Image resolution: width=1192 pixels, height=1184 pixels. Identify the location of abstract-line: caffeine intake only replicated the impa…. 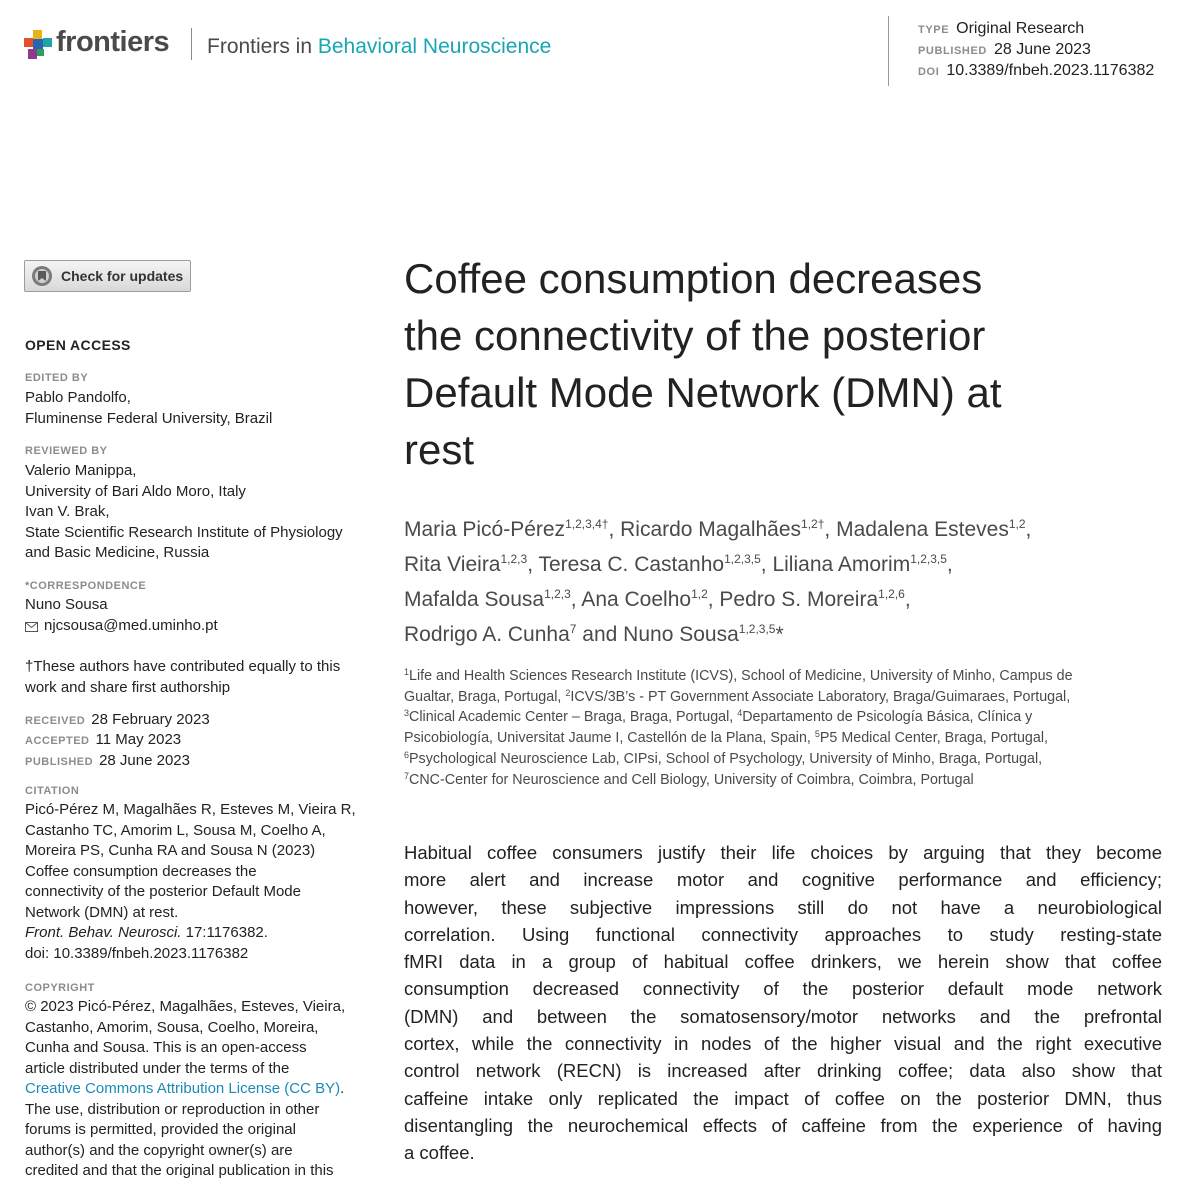
(783, 1098).